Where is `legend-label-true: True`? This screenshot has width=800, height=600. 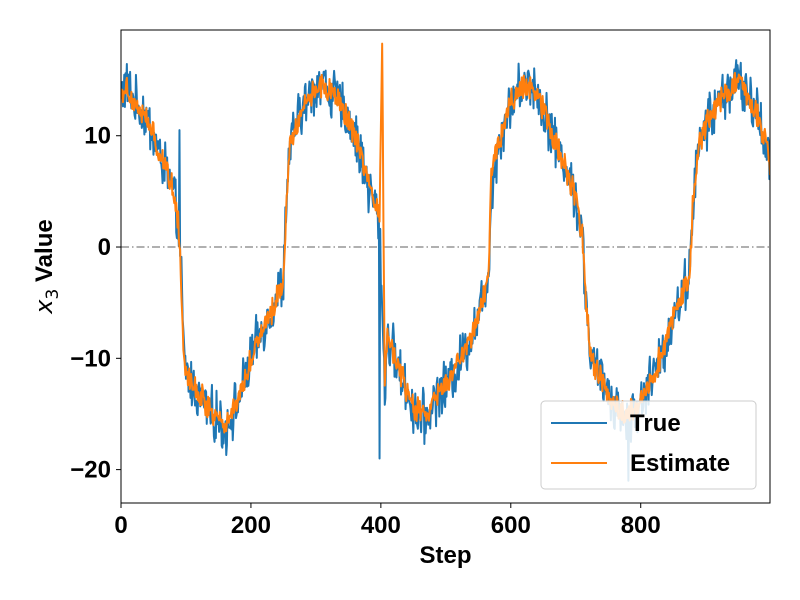
legend-label-true: True is located at coordinates (655, 423).